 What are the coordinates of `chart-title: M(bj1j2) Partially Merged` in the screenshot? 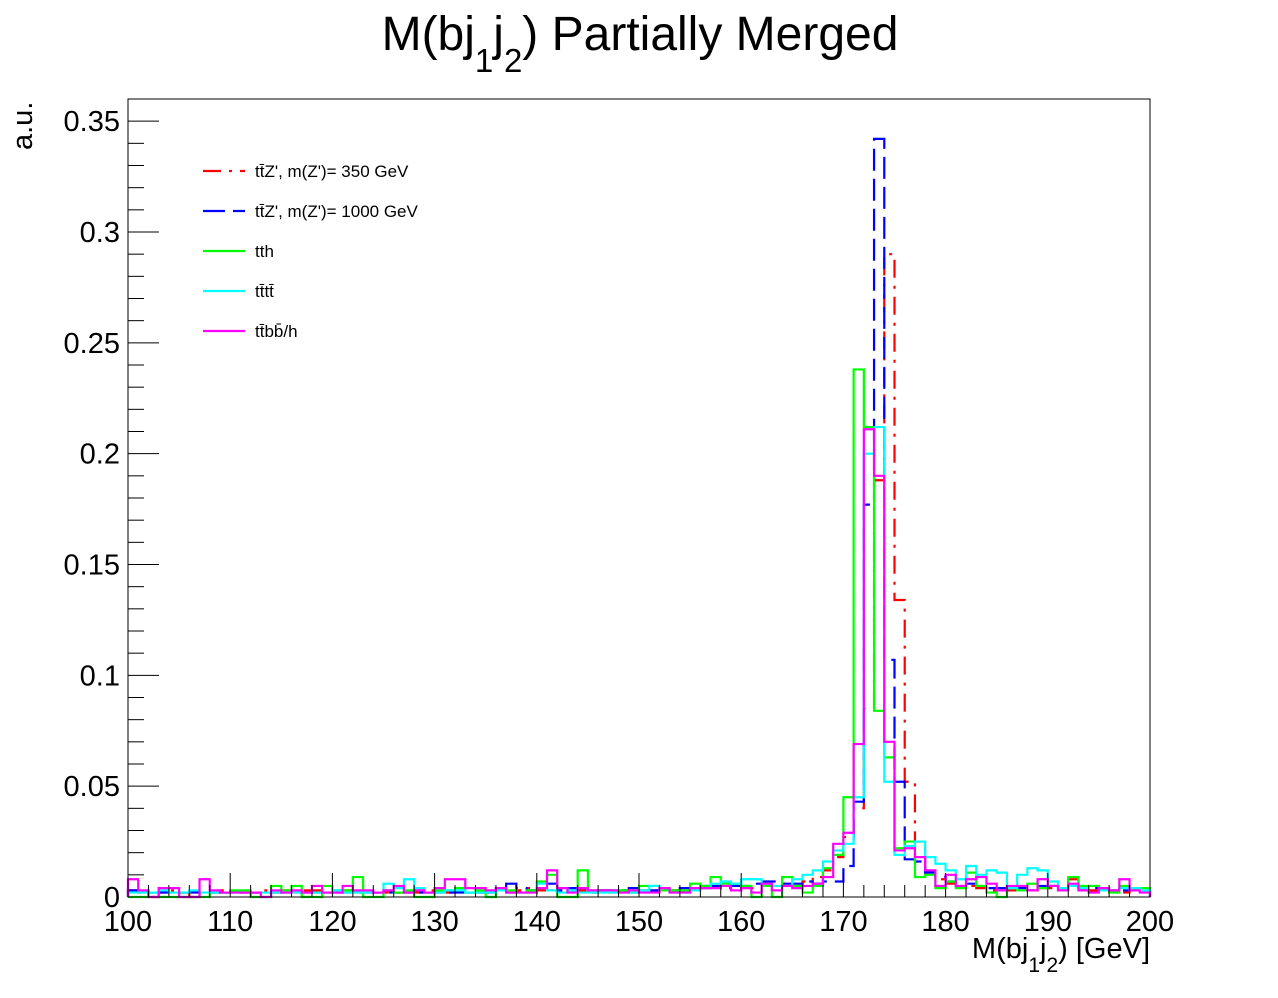 It's located at (640, 43).